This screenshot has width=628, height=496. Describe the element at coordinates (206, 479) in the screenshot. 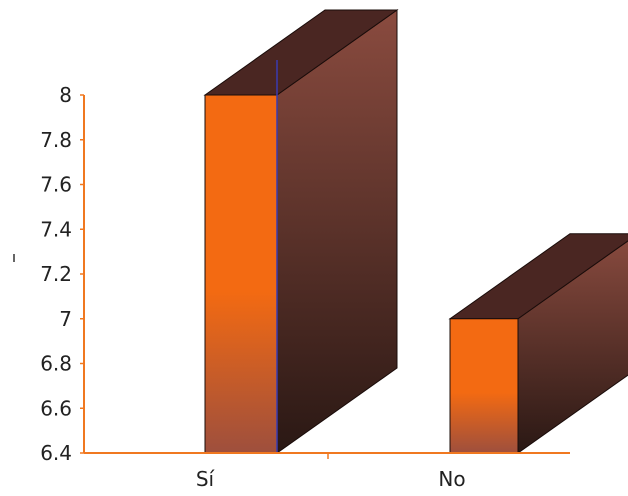

I see `category-label-si: Sí` at that location.